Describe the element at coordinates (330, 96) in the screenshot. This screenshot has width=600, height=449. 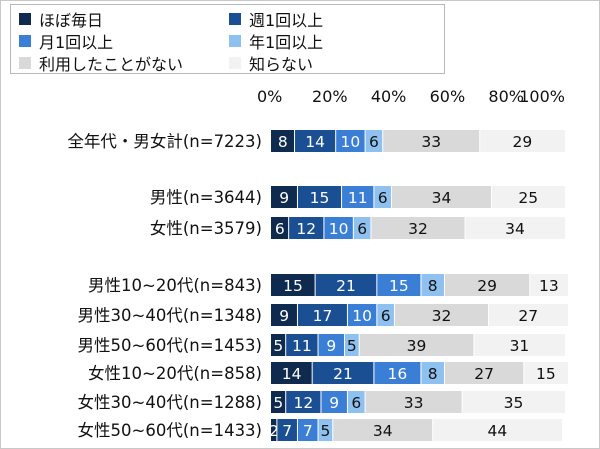
I see `x-tick-label: 20%` at that location.